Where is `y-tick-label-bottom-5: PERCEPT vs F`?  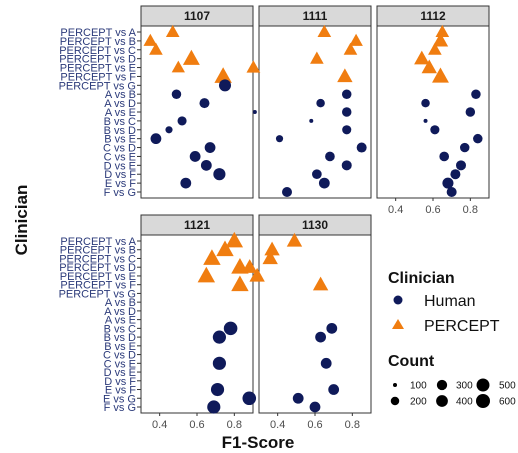
y-tick-label-bottom-5: PERCEPT vs F is located at coordinates (98, 286).